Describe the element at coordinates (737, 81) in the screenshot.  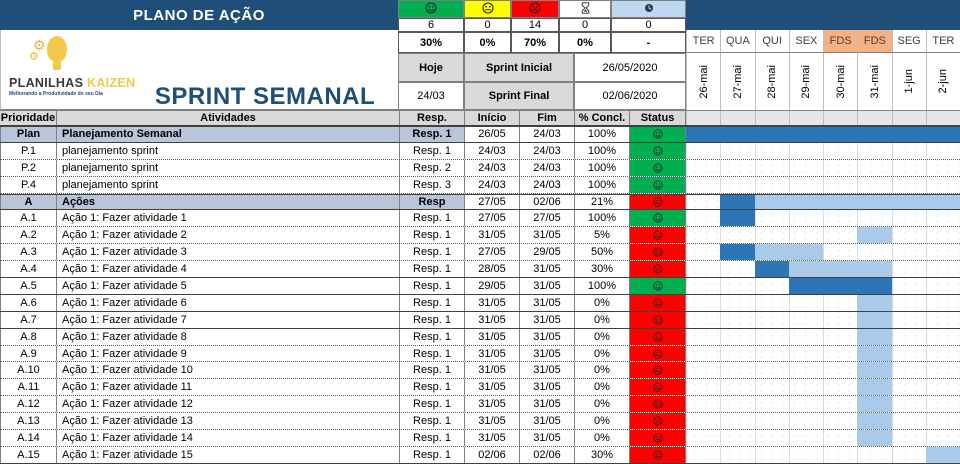
I see `day-date-cell-1: 27-mai` at that location.